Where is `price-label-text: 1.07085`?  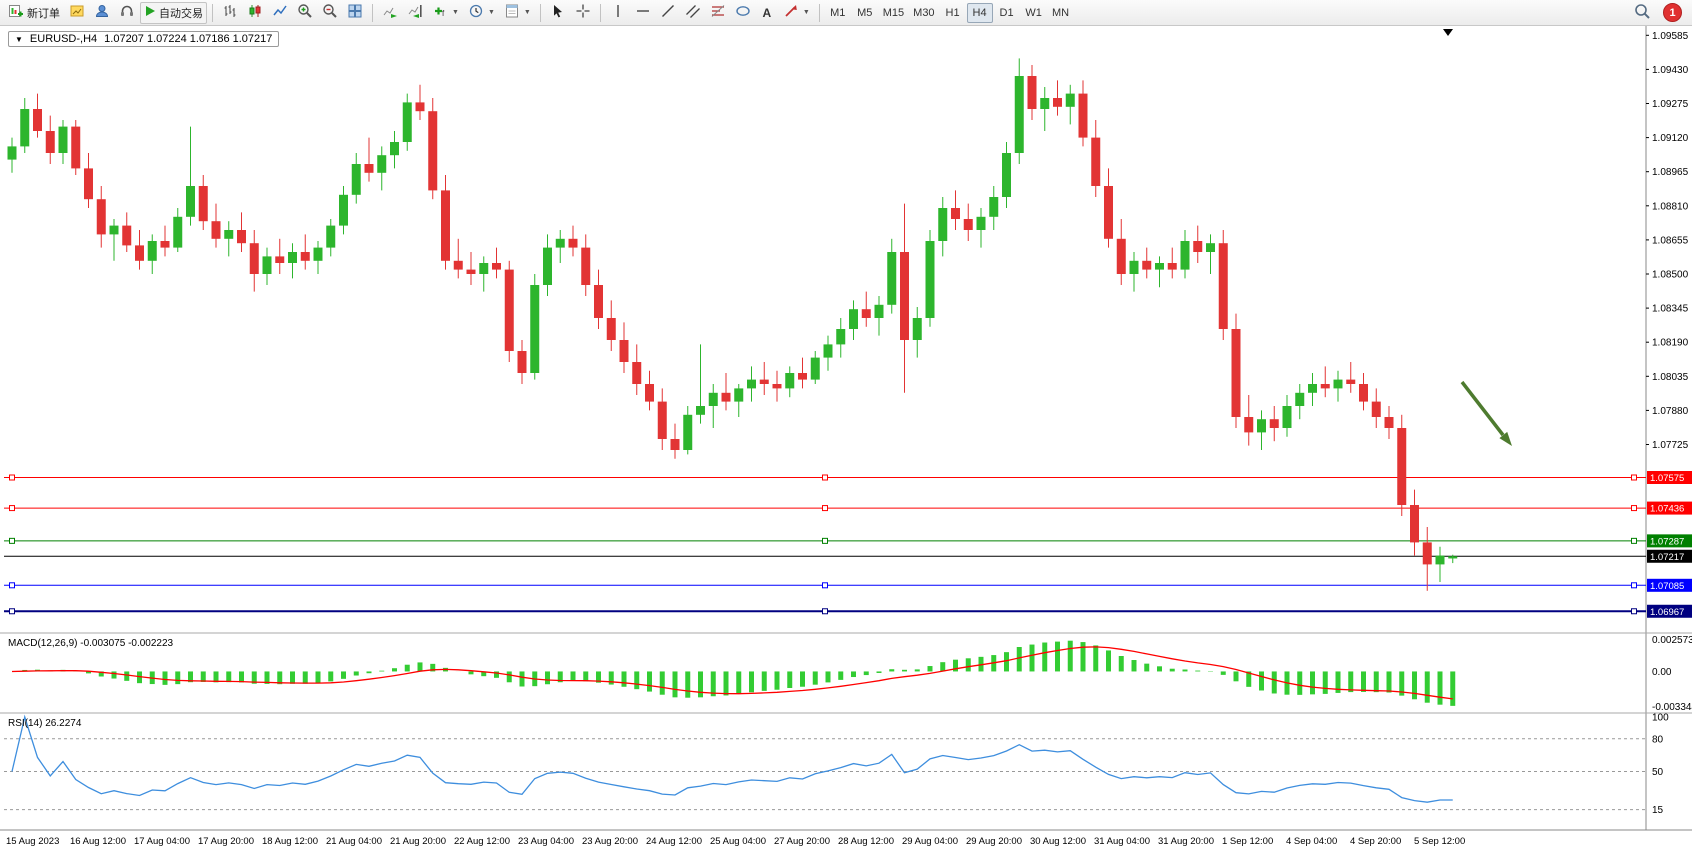
price-label-text: 1.07085 is located at coordinates (1667, 586).